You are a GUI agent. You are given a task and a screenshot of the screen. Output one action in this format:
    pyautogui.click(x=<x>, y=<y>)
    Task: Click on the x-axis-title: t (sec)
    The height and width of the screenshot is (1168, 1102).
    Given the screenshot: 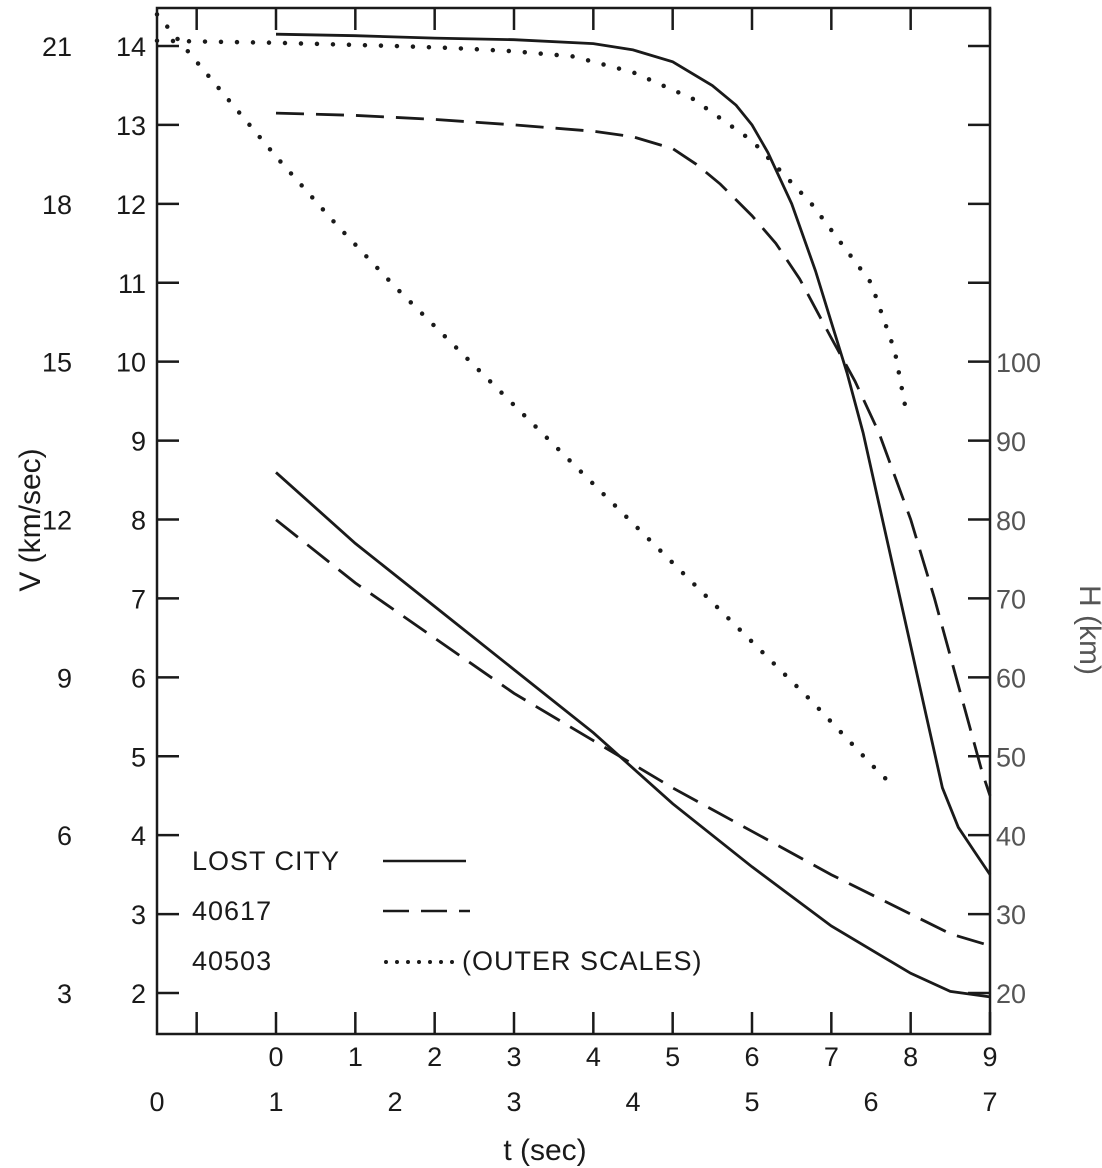 What is the action you would take?
    pyautogui.click(x=544, y=1150)
    